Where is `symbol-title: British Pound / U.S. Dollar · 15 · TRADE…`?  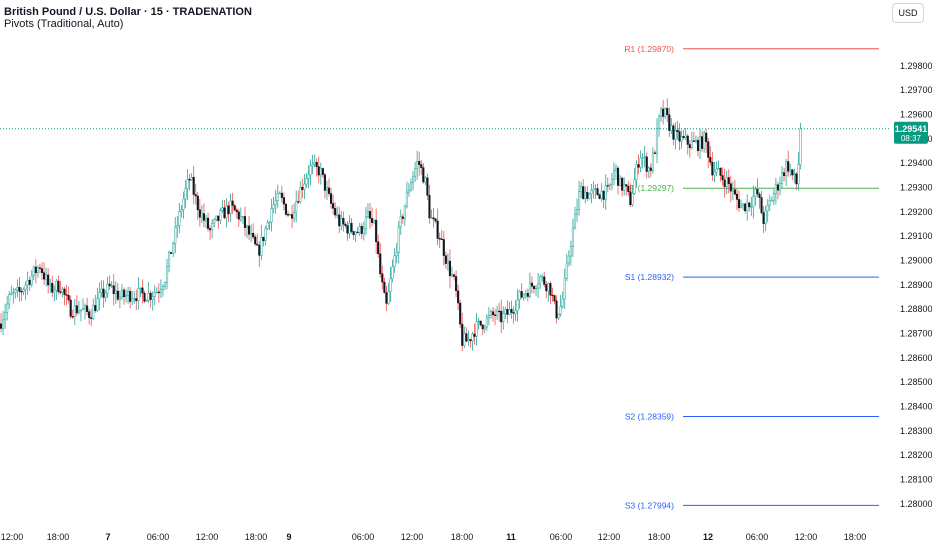
symbol-title: British Pound / U.S. Dollar · 15 · TRADE… is located at coordinates (128, 12).